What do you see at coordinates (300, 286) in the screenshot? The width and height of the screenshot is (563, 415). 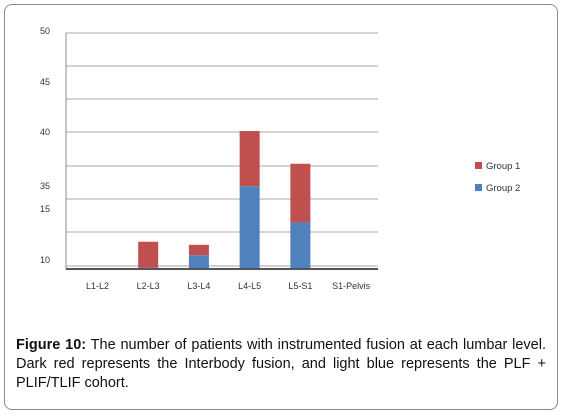 I see `x-tick-label: L5-S1` at bounding box center [300, 286].